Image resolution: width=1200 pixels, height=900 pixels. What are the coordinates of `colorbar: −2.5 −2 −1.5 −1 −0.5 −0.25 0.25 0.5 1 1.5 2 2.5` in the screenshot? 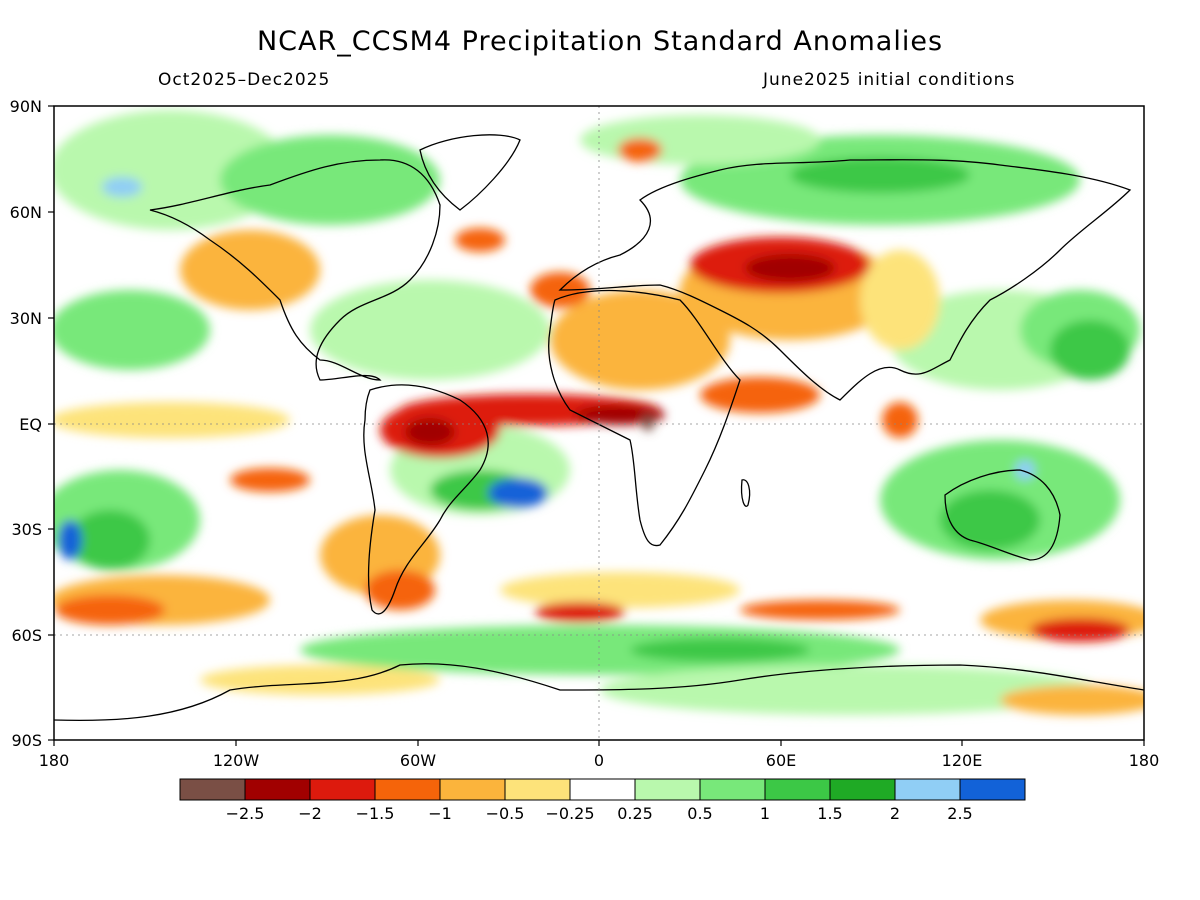 It's located at (602, 800).